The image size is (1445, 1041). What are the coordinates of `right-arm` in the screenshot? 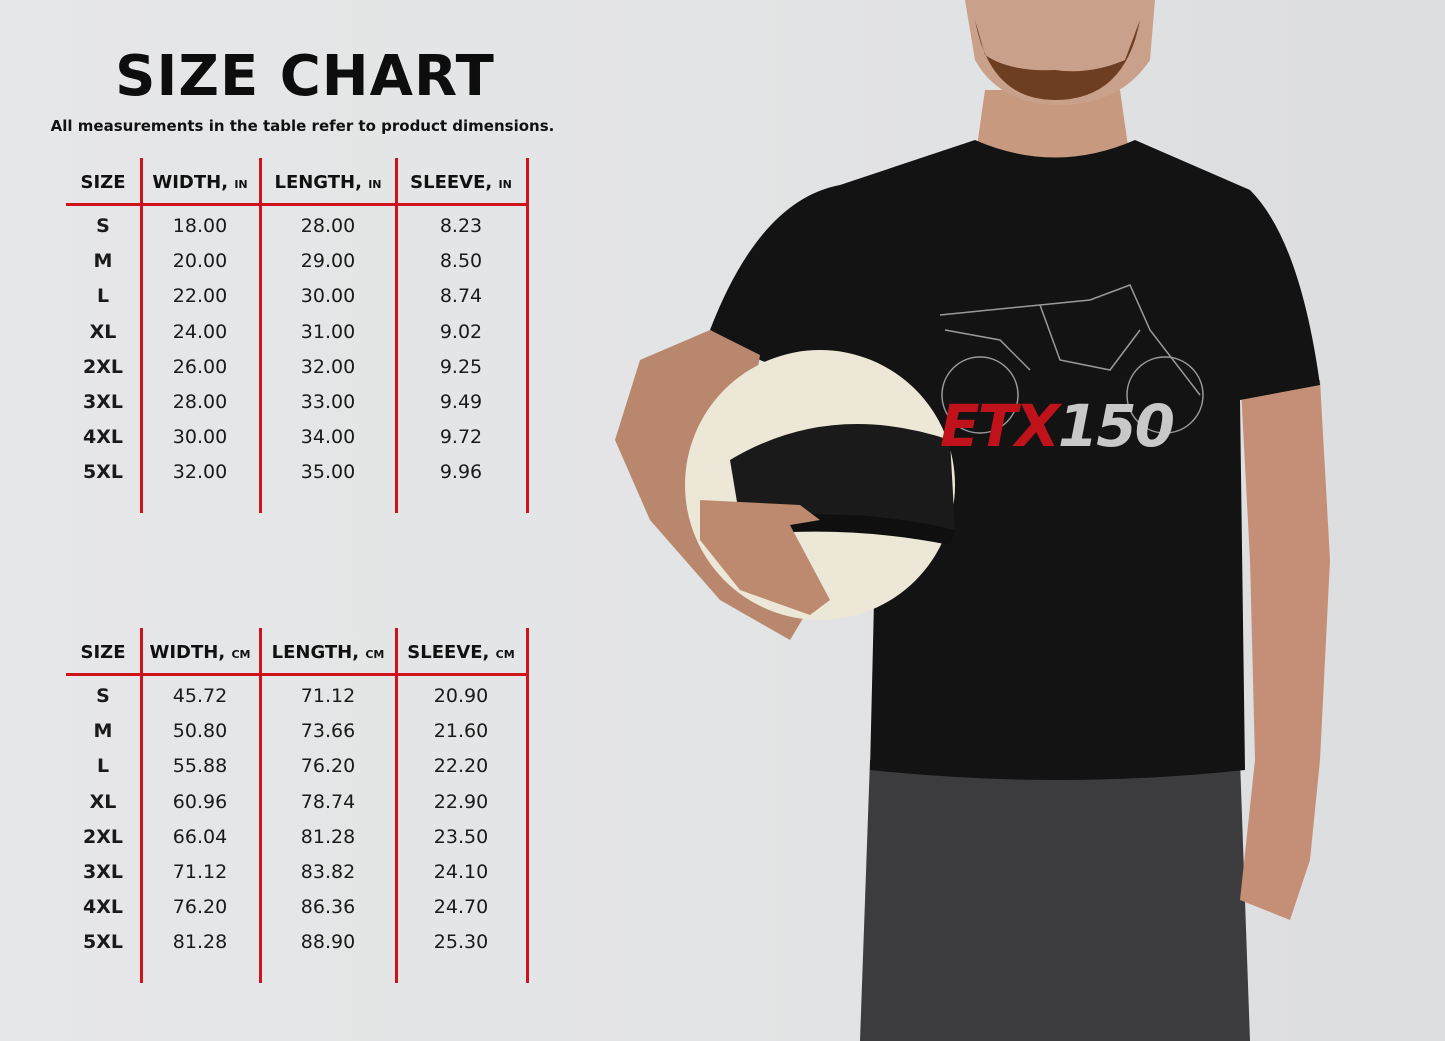 It's located at (1285, 645).